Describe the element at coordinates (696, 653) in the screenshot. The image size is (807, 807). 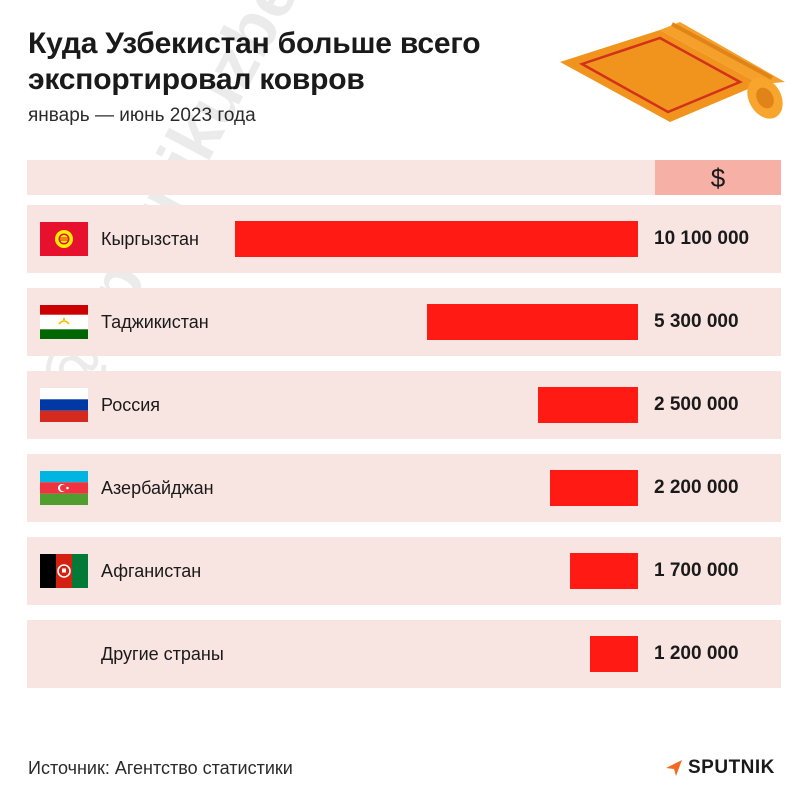
I see `data-label: 1 200 000` at that location.